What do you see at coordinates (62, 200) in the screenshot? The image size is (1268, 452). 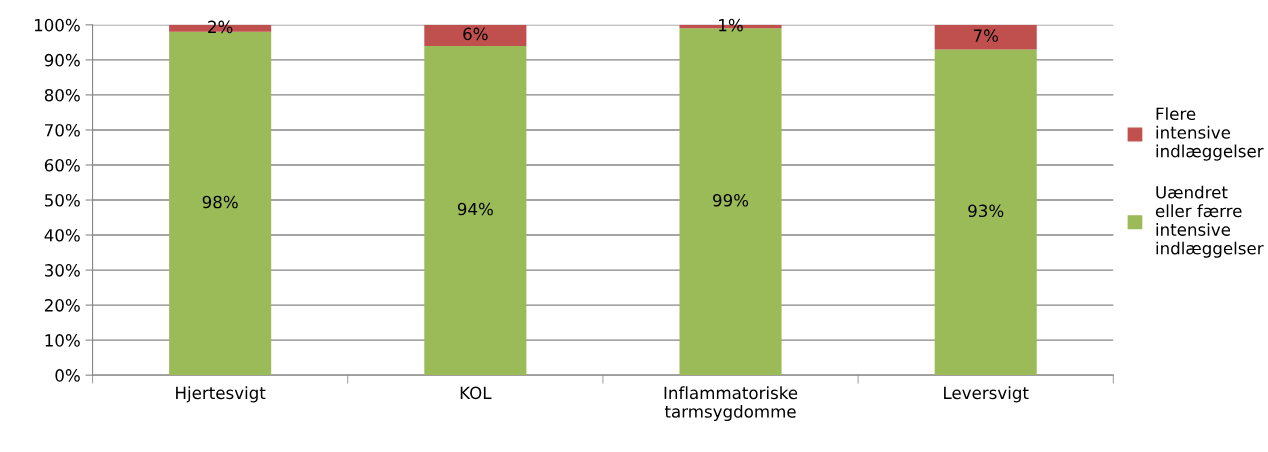 I see `y-tick-label: 50%` at bounding box center [62, 200].